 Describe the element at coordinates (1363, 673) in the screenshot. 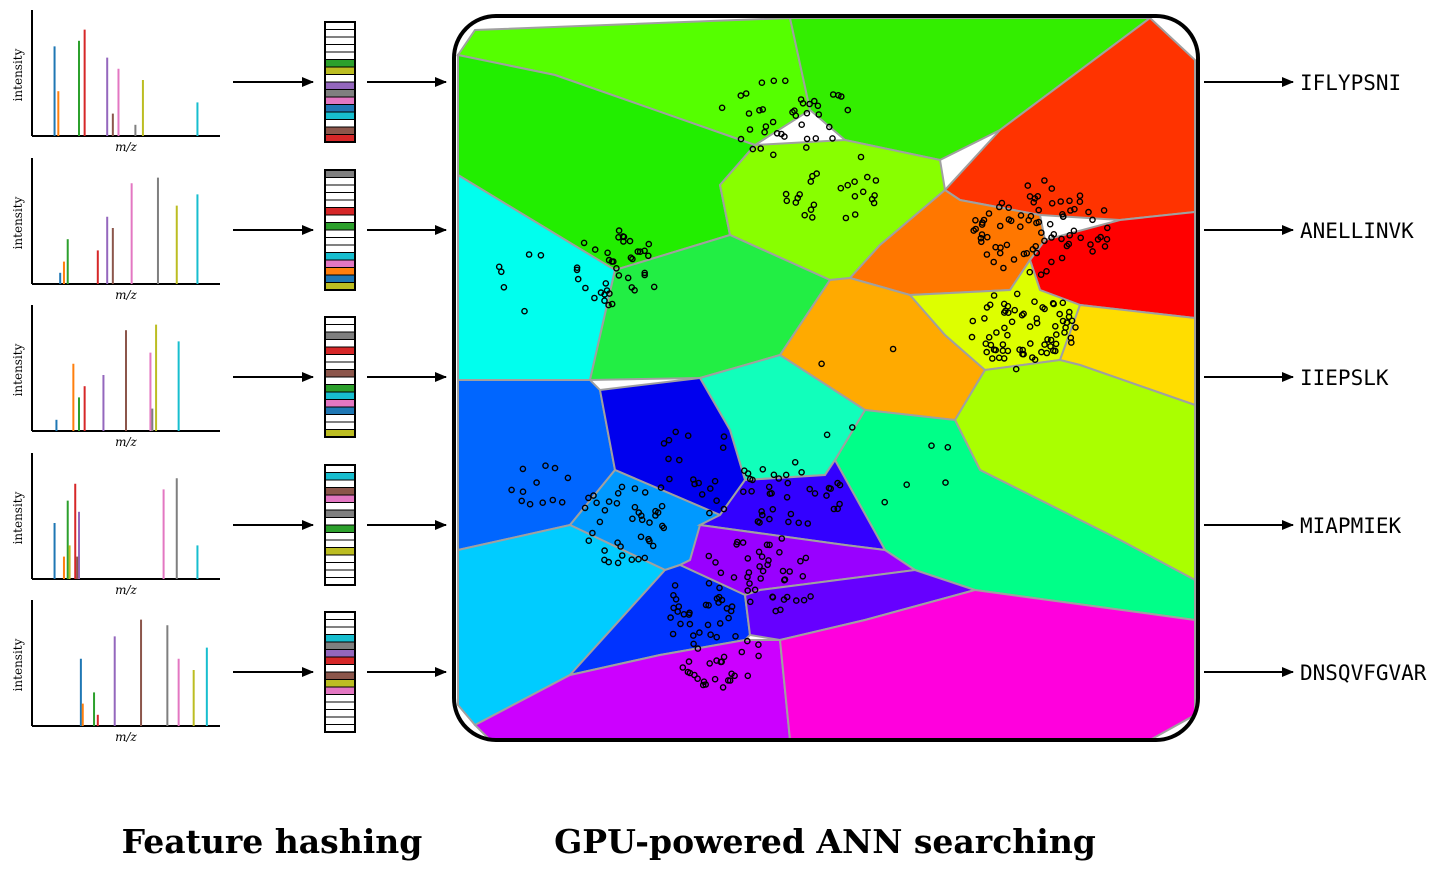

I see `peptide-label: DNSQVFGVAR` at that location.